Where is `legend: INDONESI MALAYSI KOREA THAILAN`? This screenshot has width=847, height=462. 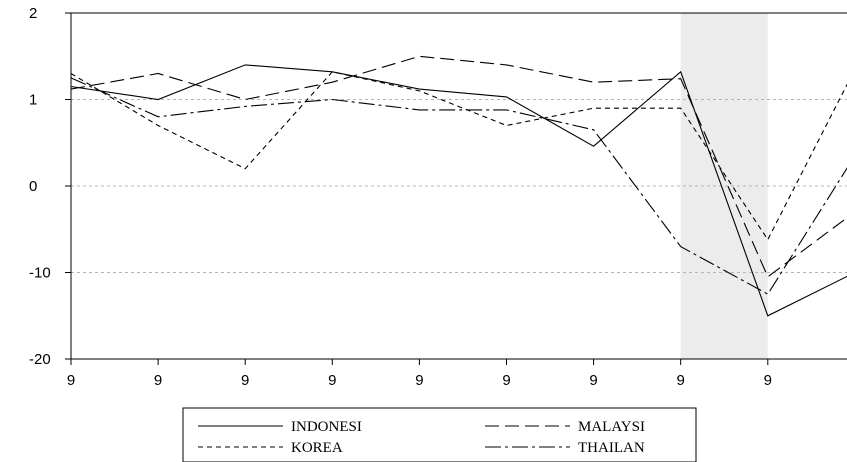 legend: INDONESI MALAYSI KOREA THAILAN is located at coordinates (439, 434).